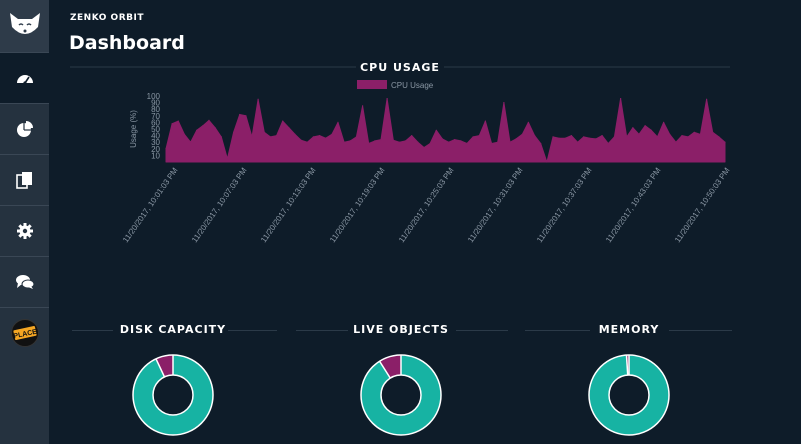 The image size is (801, 444). Describe the element at coordinates (155, 116) in the screenshot. I see `y-tick-label: 70` at that location.